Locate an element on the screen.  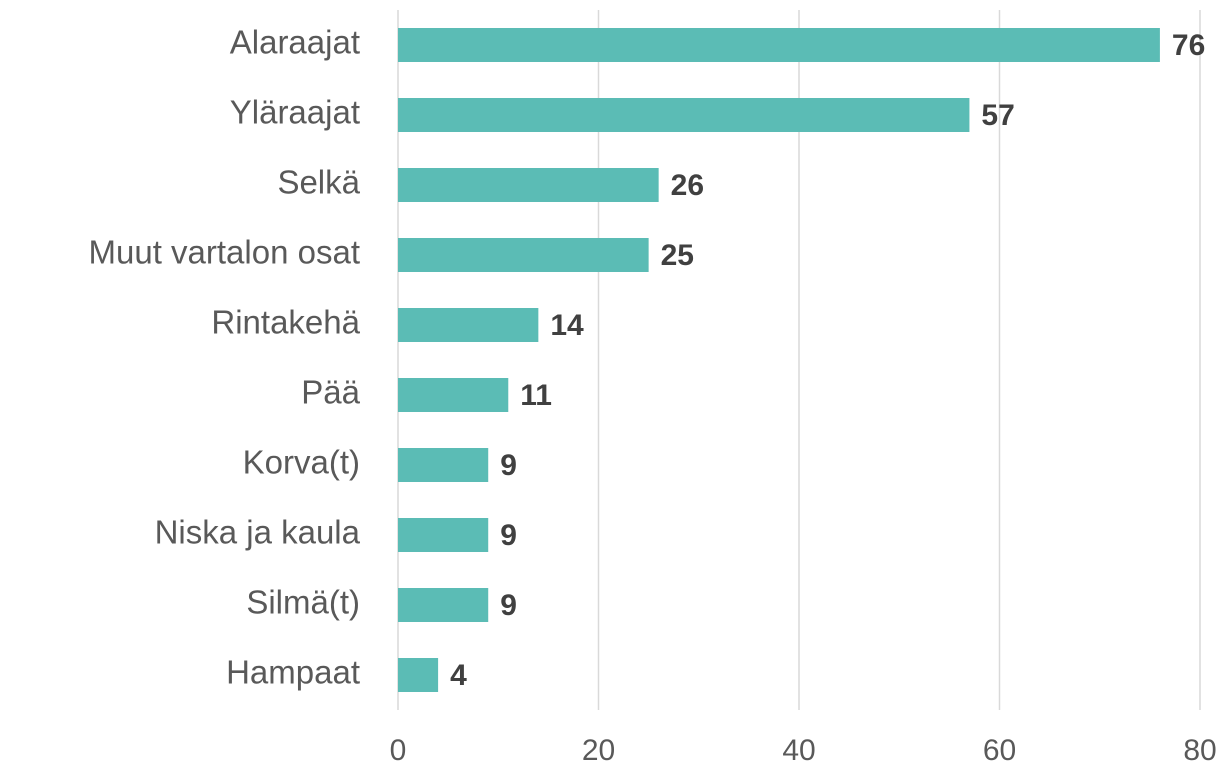
y-tick-label: Selkä is located at coordinates (318, 182).